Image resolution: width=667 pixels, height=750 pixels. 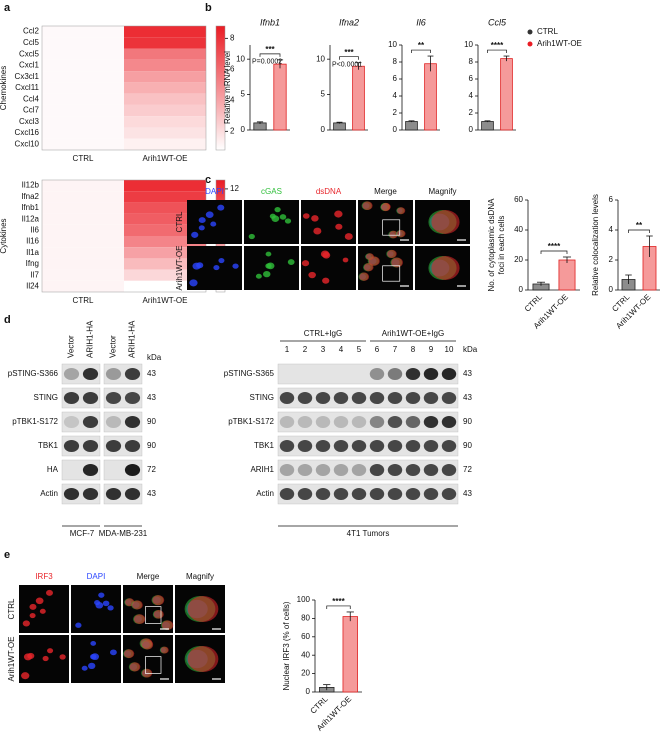 What do you see at coordinates (471, 78) in the screenshot?
I see `y-tick-label: 6` at bounding box center [471, 78].